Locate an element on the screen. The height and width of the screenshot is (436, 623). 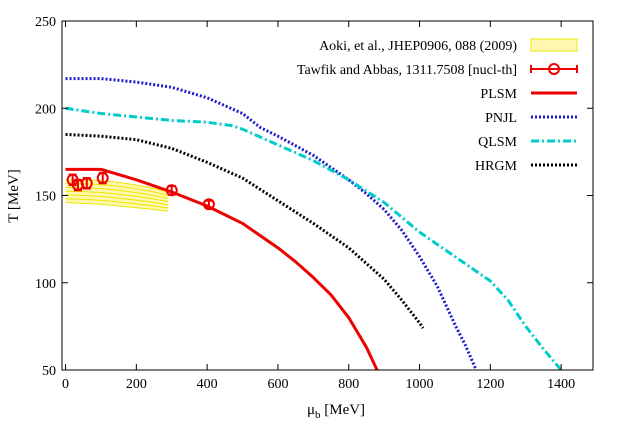
legend-label: HRGM is located at coordinates (496, 166).